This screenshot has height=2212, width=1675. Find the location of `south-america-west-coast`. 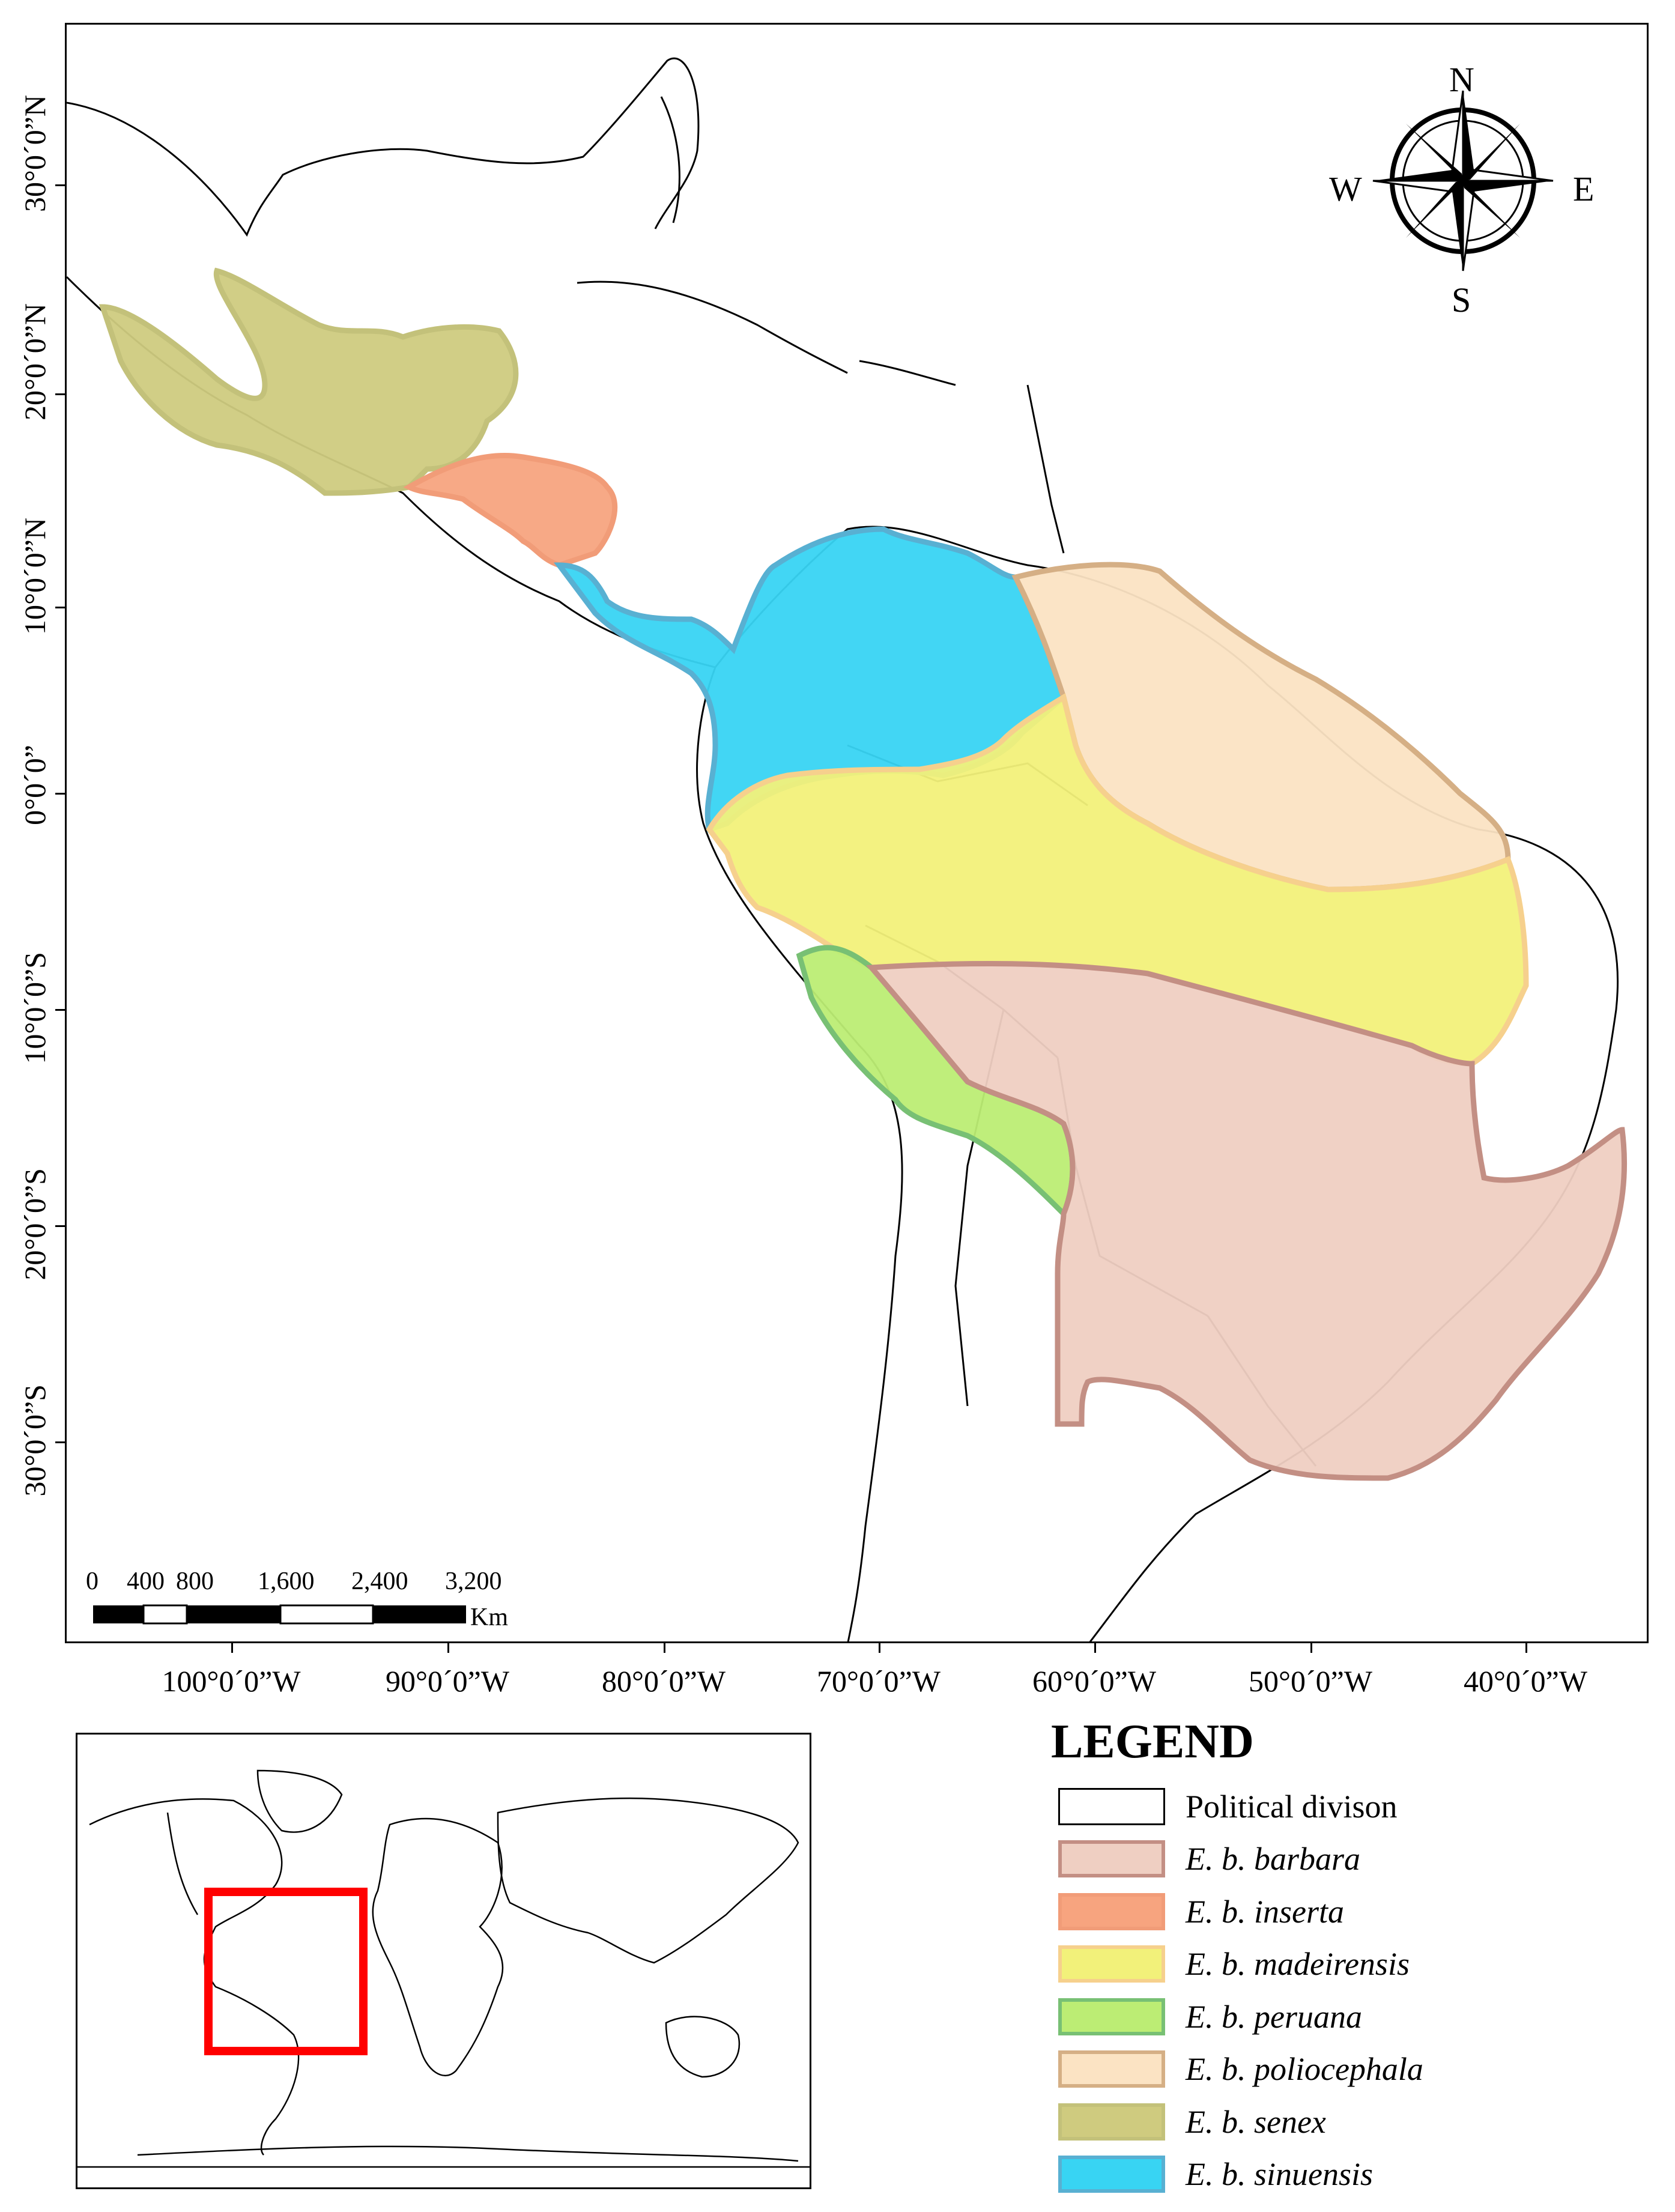

south-america-west-coast is located at coordinates (799, 1154).